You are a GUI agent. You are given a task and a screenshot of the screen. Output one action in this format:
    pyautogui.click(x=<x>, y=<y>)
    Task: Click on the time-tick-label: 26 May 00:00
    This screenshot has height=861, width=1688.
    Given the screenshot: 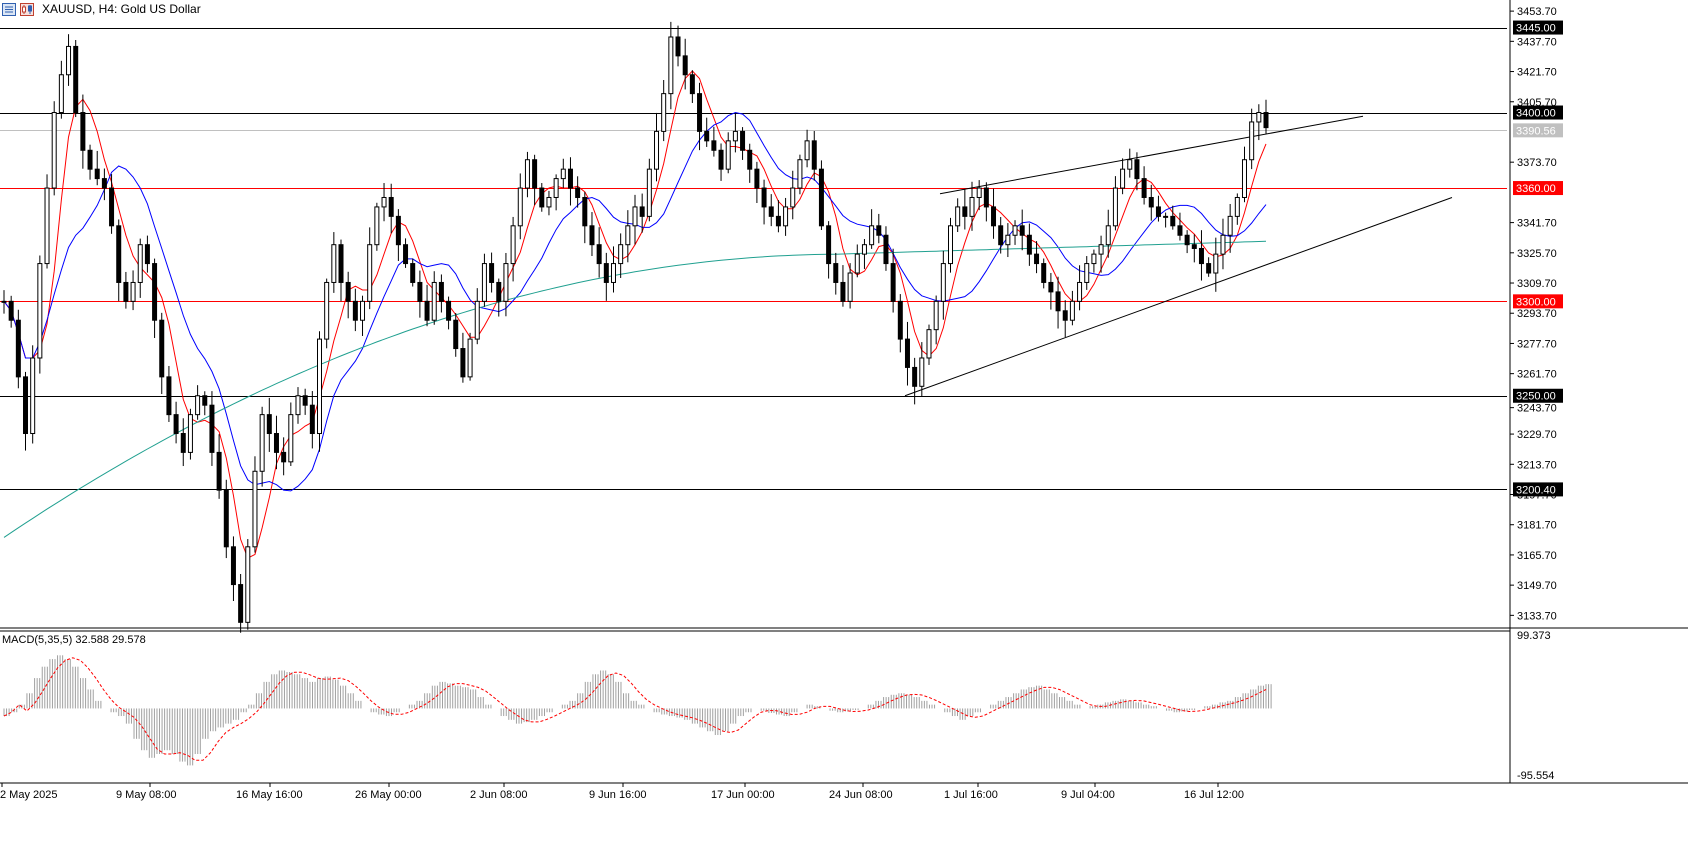 What is the action you would take?
    pyautogui.click(x=388, y=795)
    